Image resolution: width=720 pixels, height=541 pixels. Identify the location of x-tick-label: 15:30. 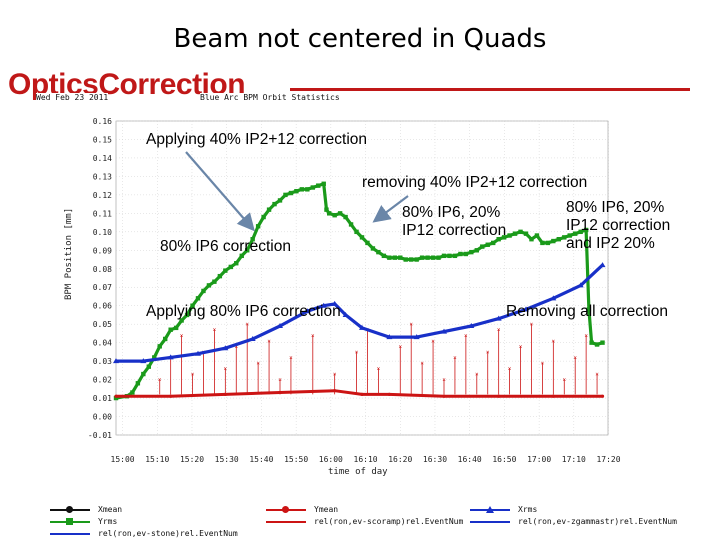
(227, 459).